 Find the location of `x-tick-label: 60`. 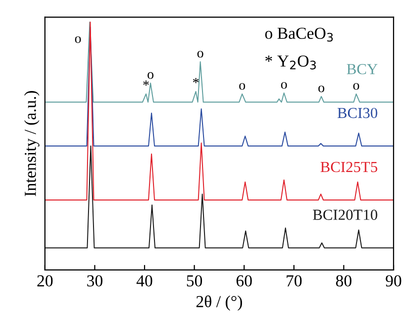

x-tick-label: 60 is located at coordinates (244, 280).